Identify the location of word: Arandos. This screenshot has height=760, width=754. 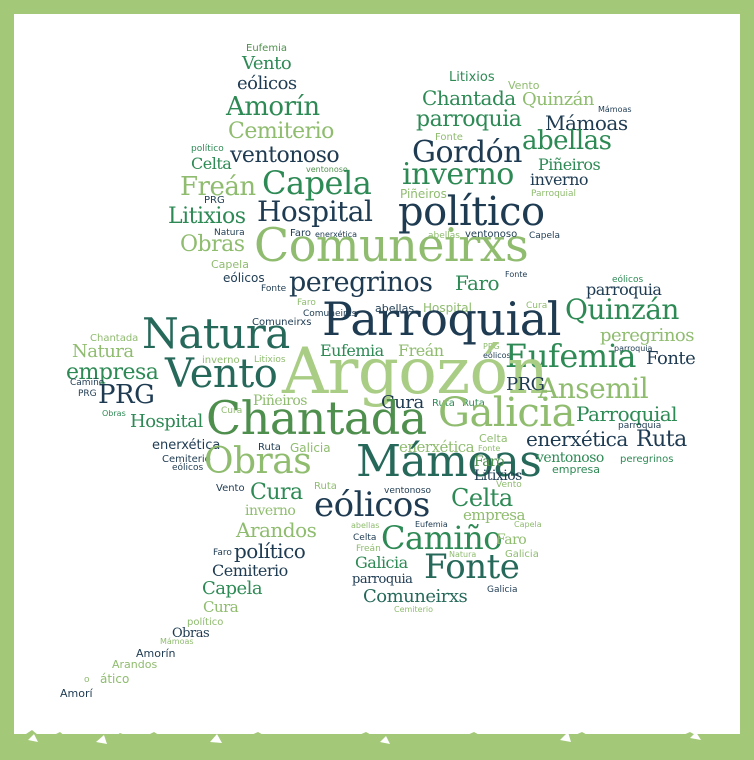
(135, 664).